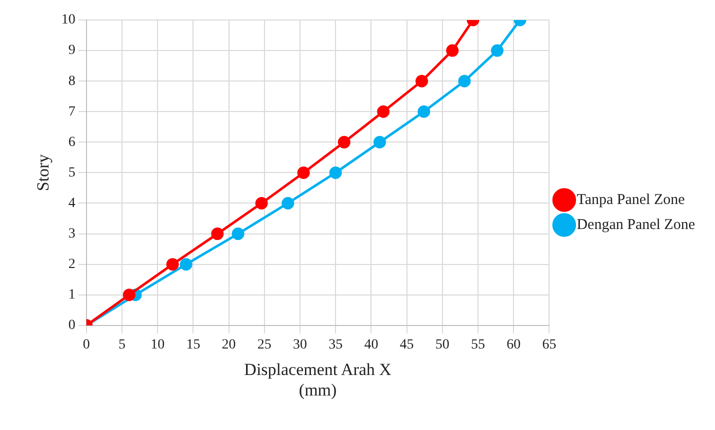 Image resolution: width=715 pixels, height=430 pixels. What do you see at coordinates (335, 344) in the screenshot?
I see `x-tick-label: 35` at bounding box center [335, 344].